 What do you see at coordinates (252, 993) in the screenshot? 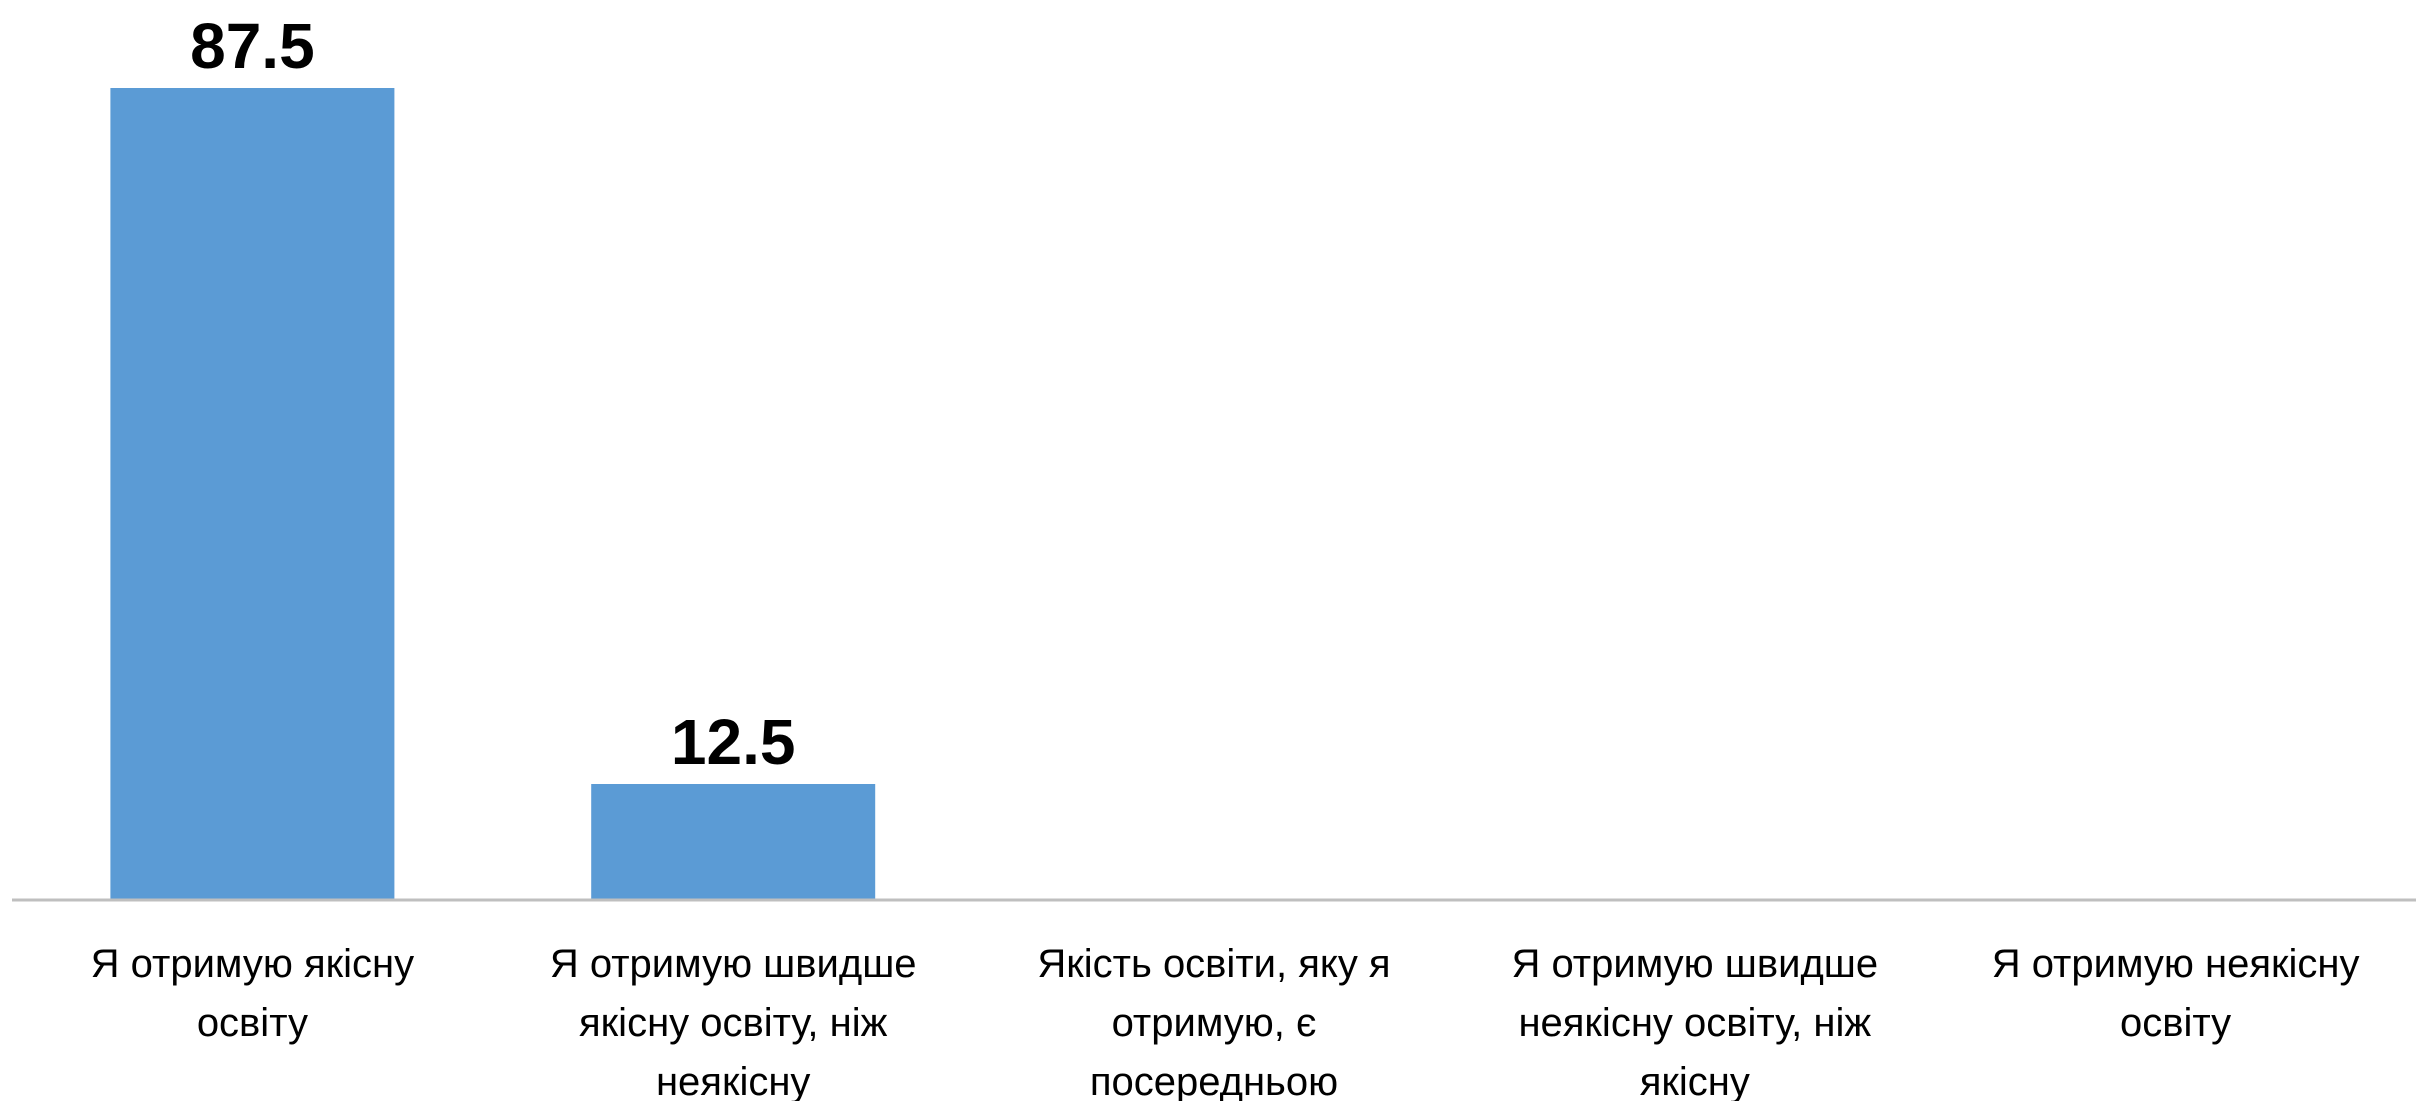
I see `category-label-1: Я отримую якісну освіту` at bounding box center [252, 993].